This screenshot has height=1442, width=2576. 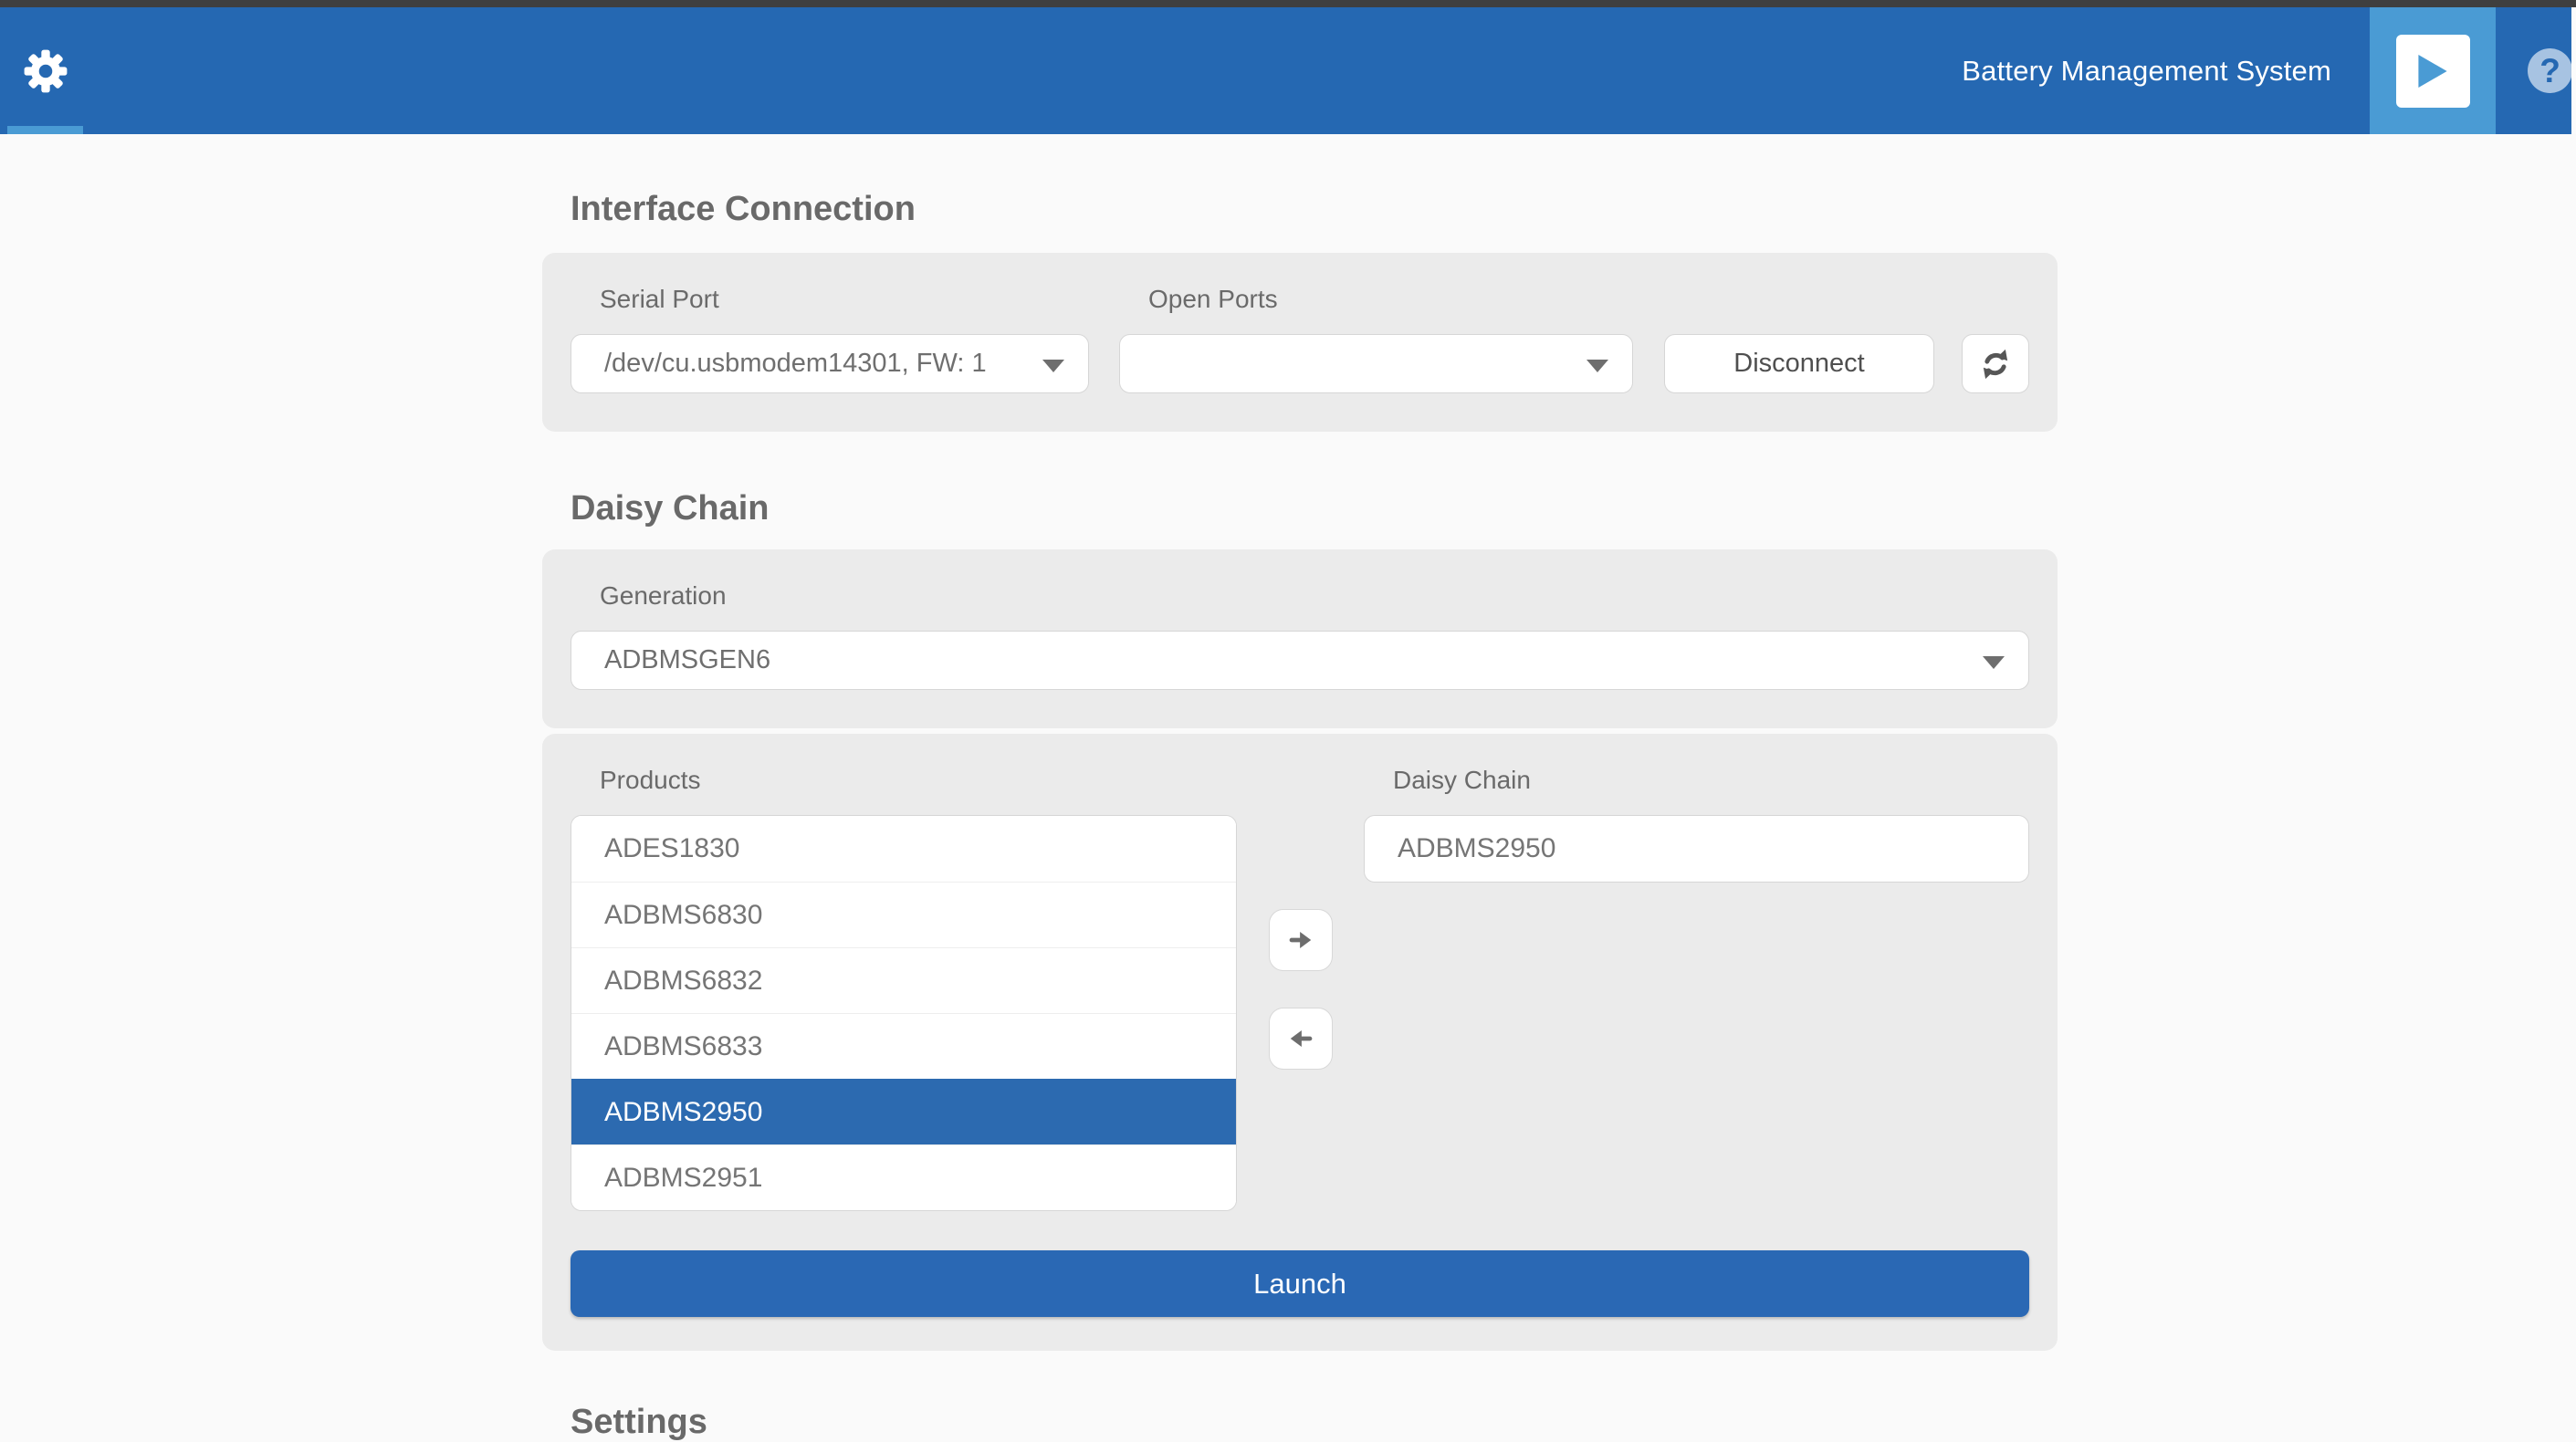 What do you see at coordinates (1288, 70) in the screenshot?
I see `app-header: Battery Management System ?` at bounding box center [1288, 70].